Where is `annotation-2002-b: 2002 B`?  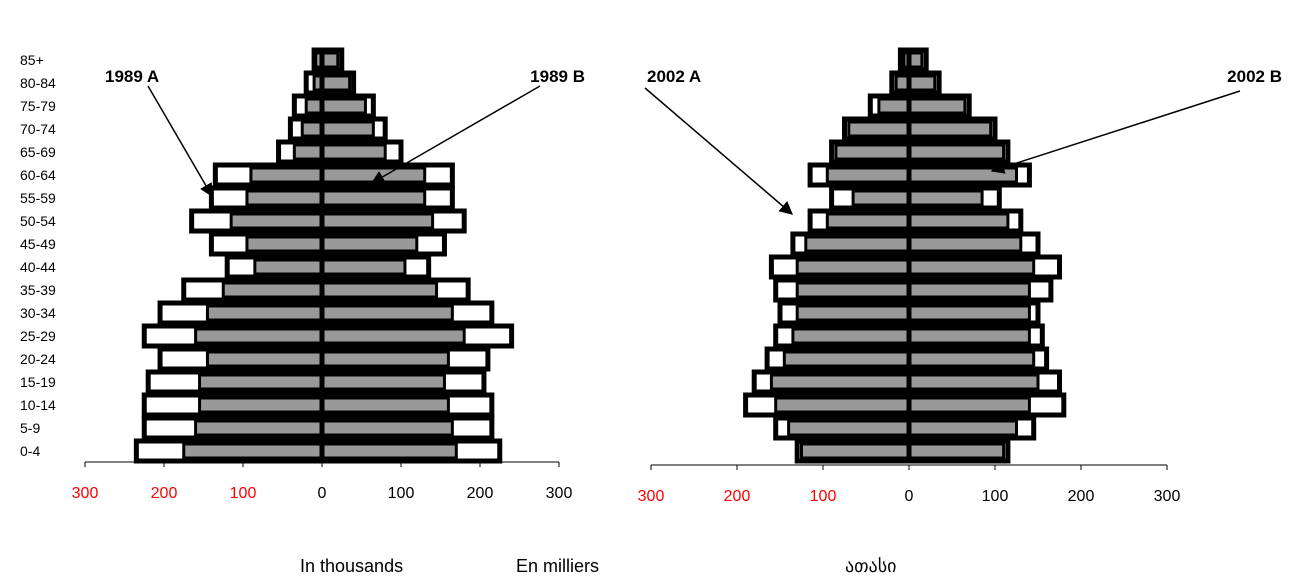
annotation-2002-b: 2002 B is located at coordinates (1254, 76).